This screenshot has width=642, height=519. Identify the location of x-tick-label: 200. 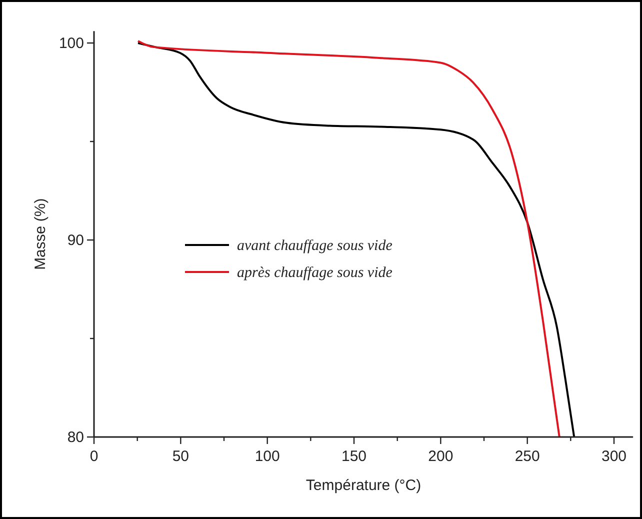
(441, 456).